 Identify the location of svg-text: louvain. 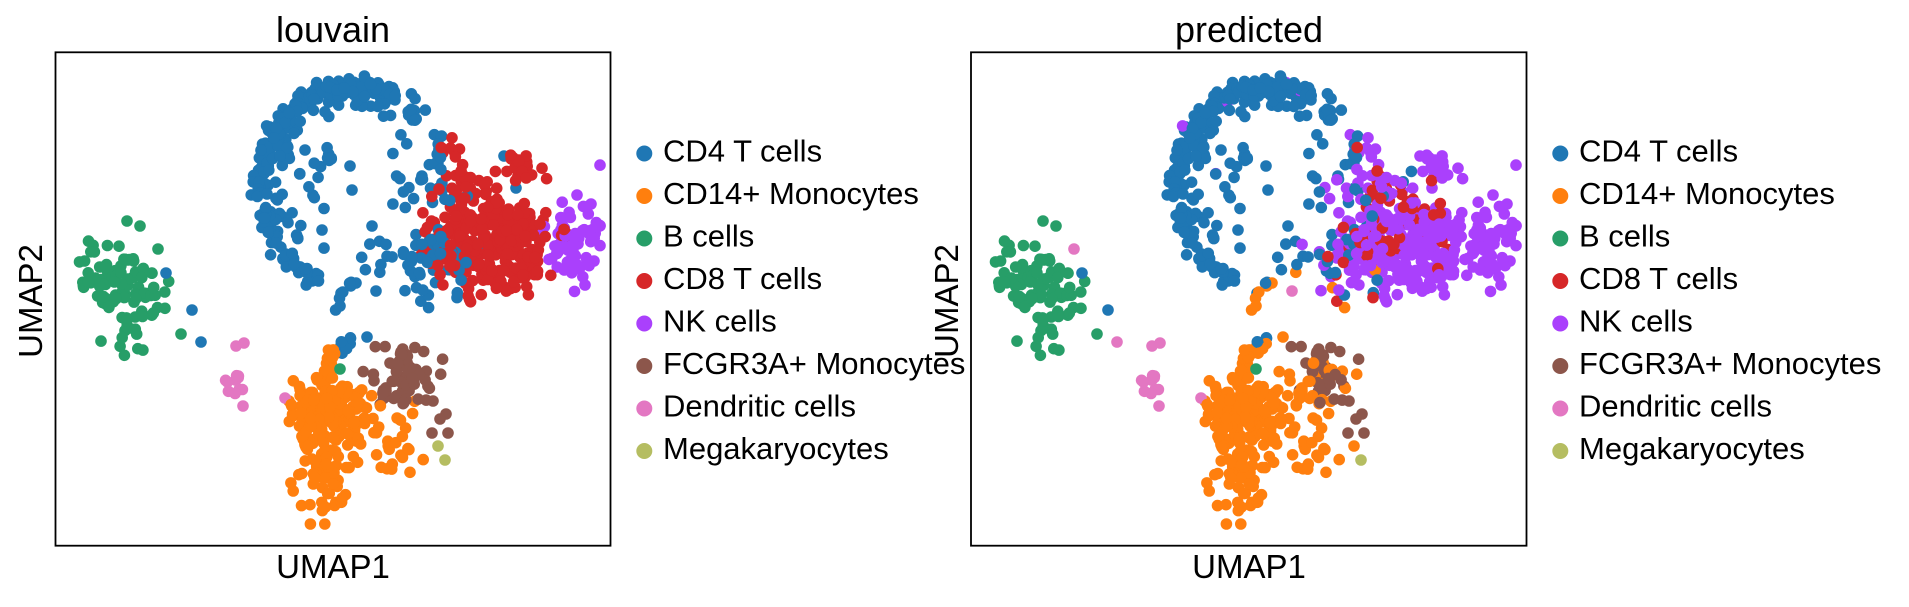
(333, 29).